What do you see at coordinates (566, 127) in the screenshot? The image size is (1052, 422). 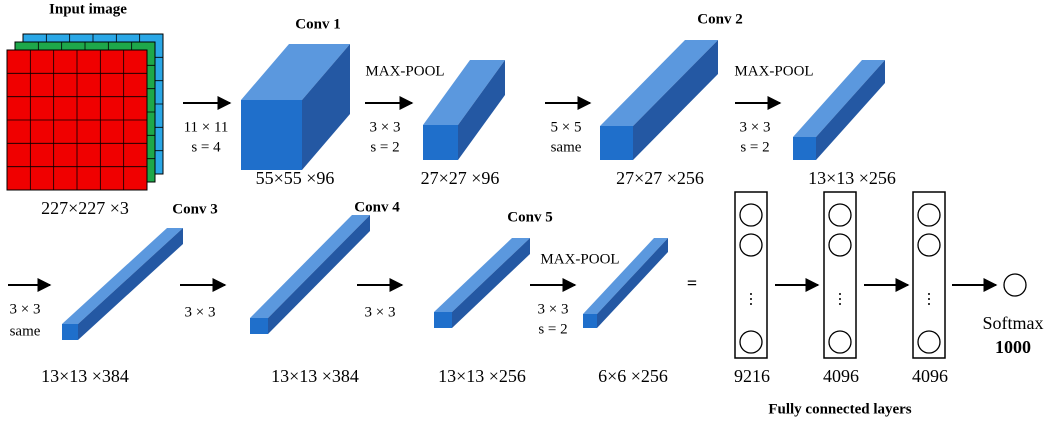 I see `op-param: 5 × 5` at bounding box center [566, 127].